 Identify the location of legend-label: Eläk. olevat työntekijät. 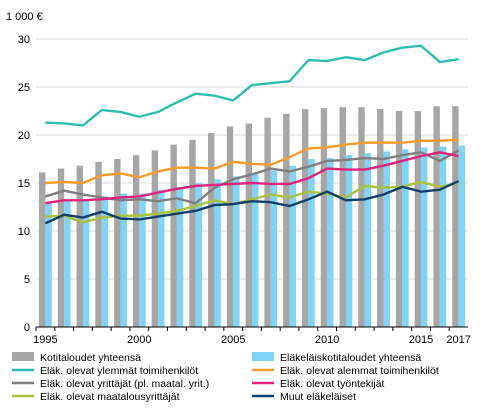
(332, 384).